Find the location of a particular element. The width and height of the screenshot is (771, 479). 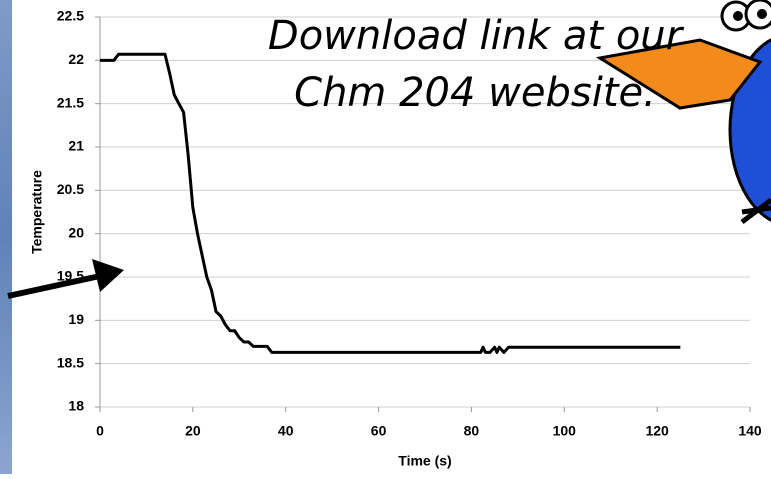

x-tick-label: 0 is located at coordinates (100, 431).